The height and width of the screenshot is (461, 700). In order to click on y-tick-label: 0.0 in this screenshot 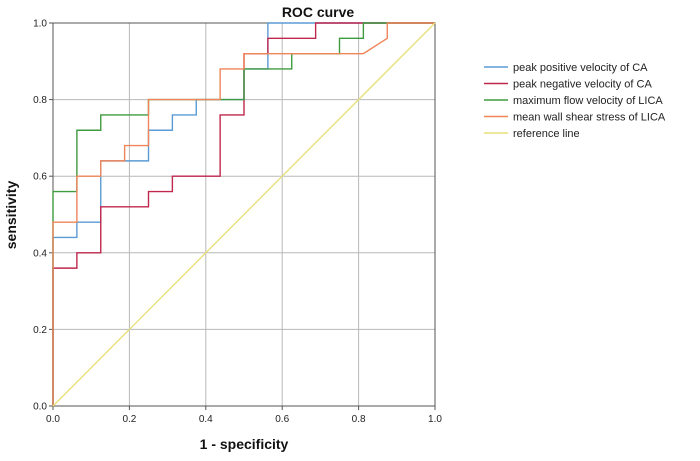, I will do `click(40, 407)`.